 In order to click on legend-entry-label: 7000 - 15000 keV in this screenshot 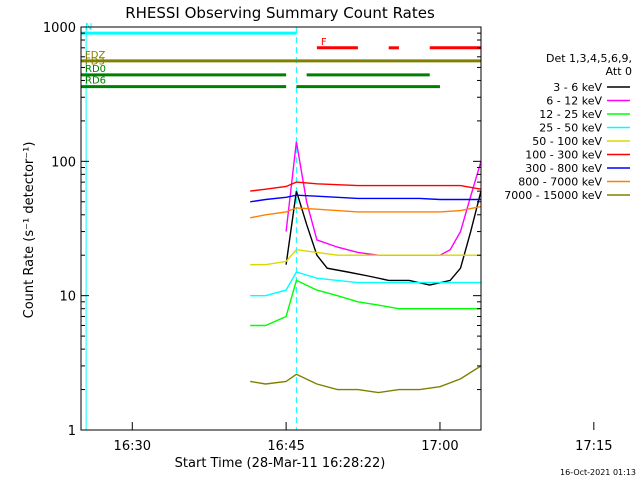, I will do `click(553, 195)`.